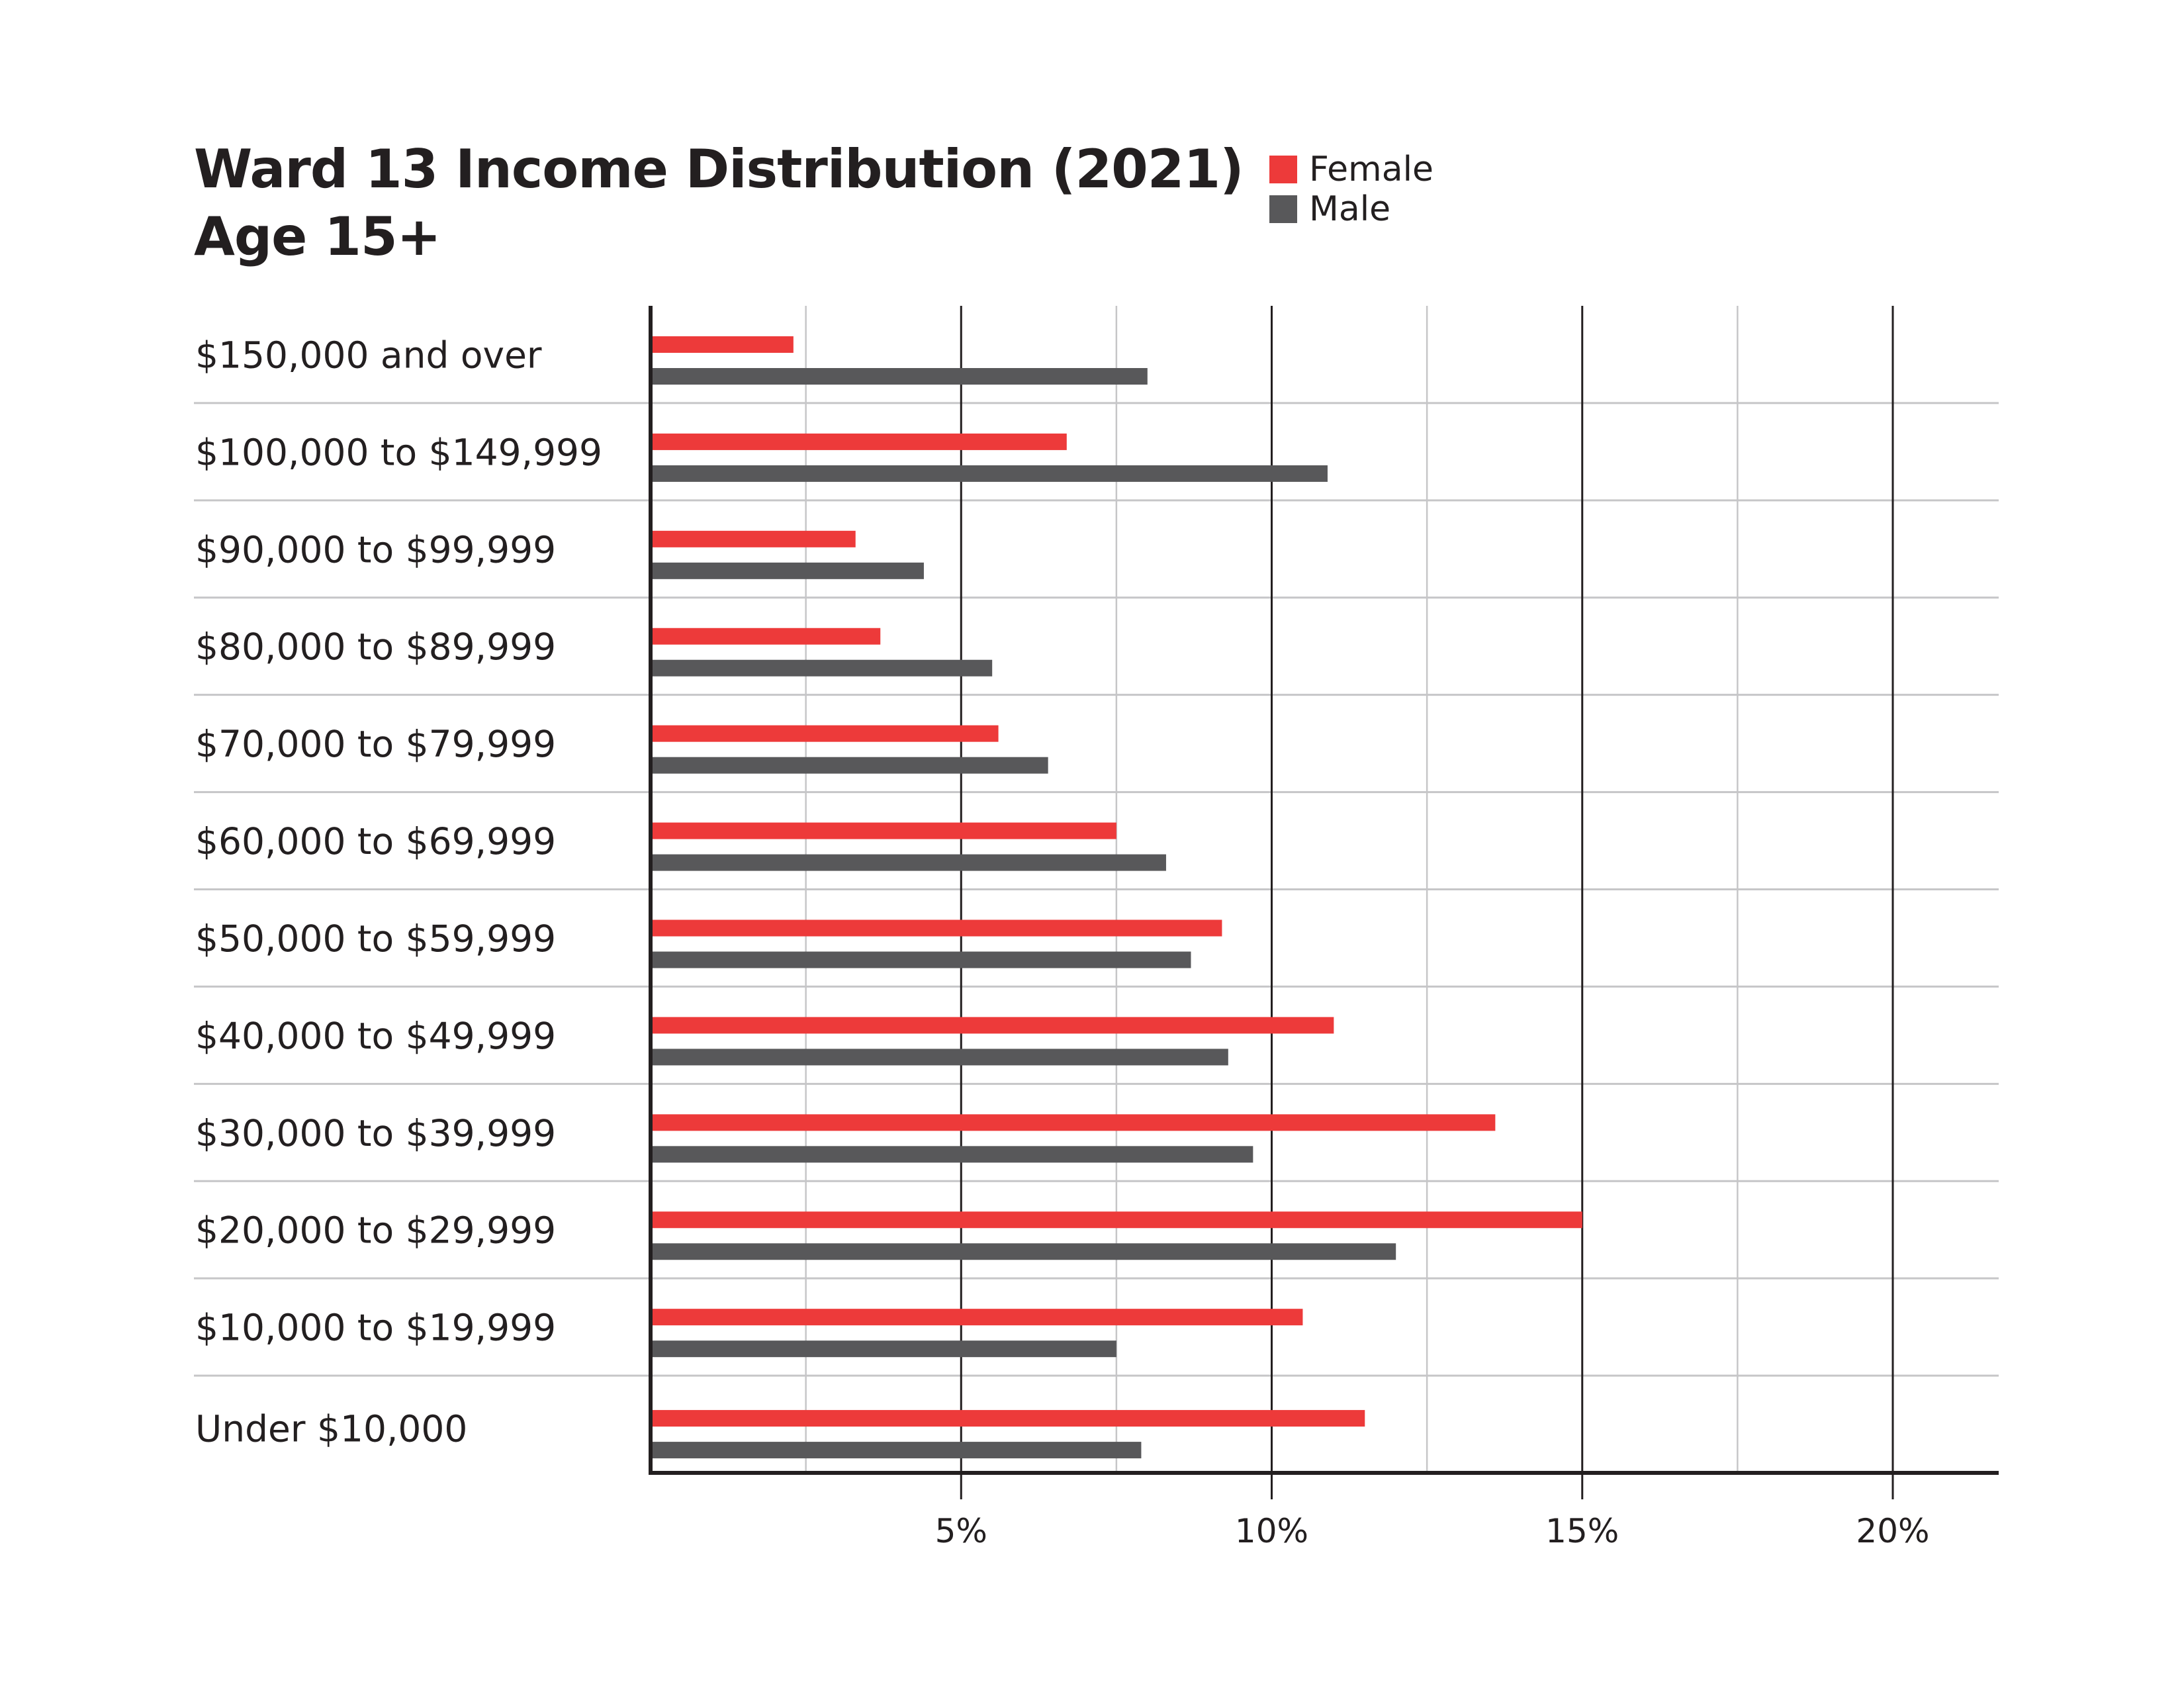 This screenshot has height=1688, width=2184. Describe the element at coordinates (317, 236) in the screenshot. I see `chart-subtitle: Age 15+` at that location.